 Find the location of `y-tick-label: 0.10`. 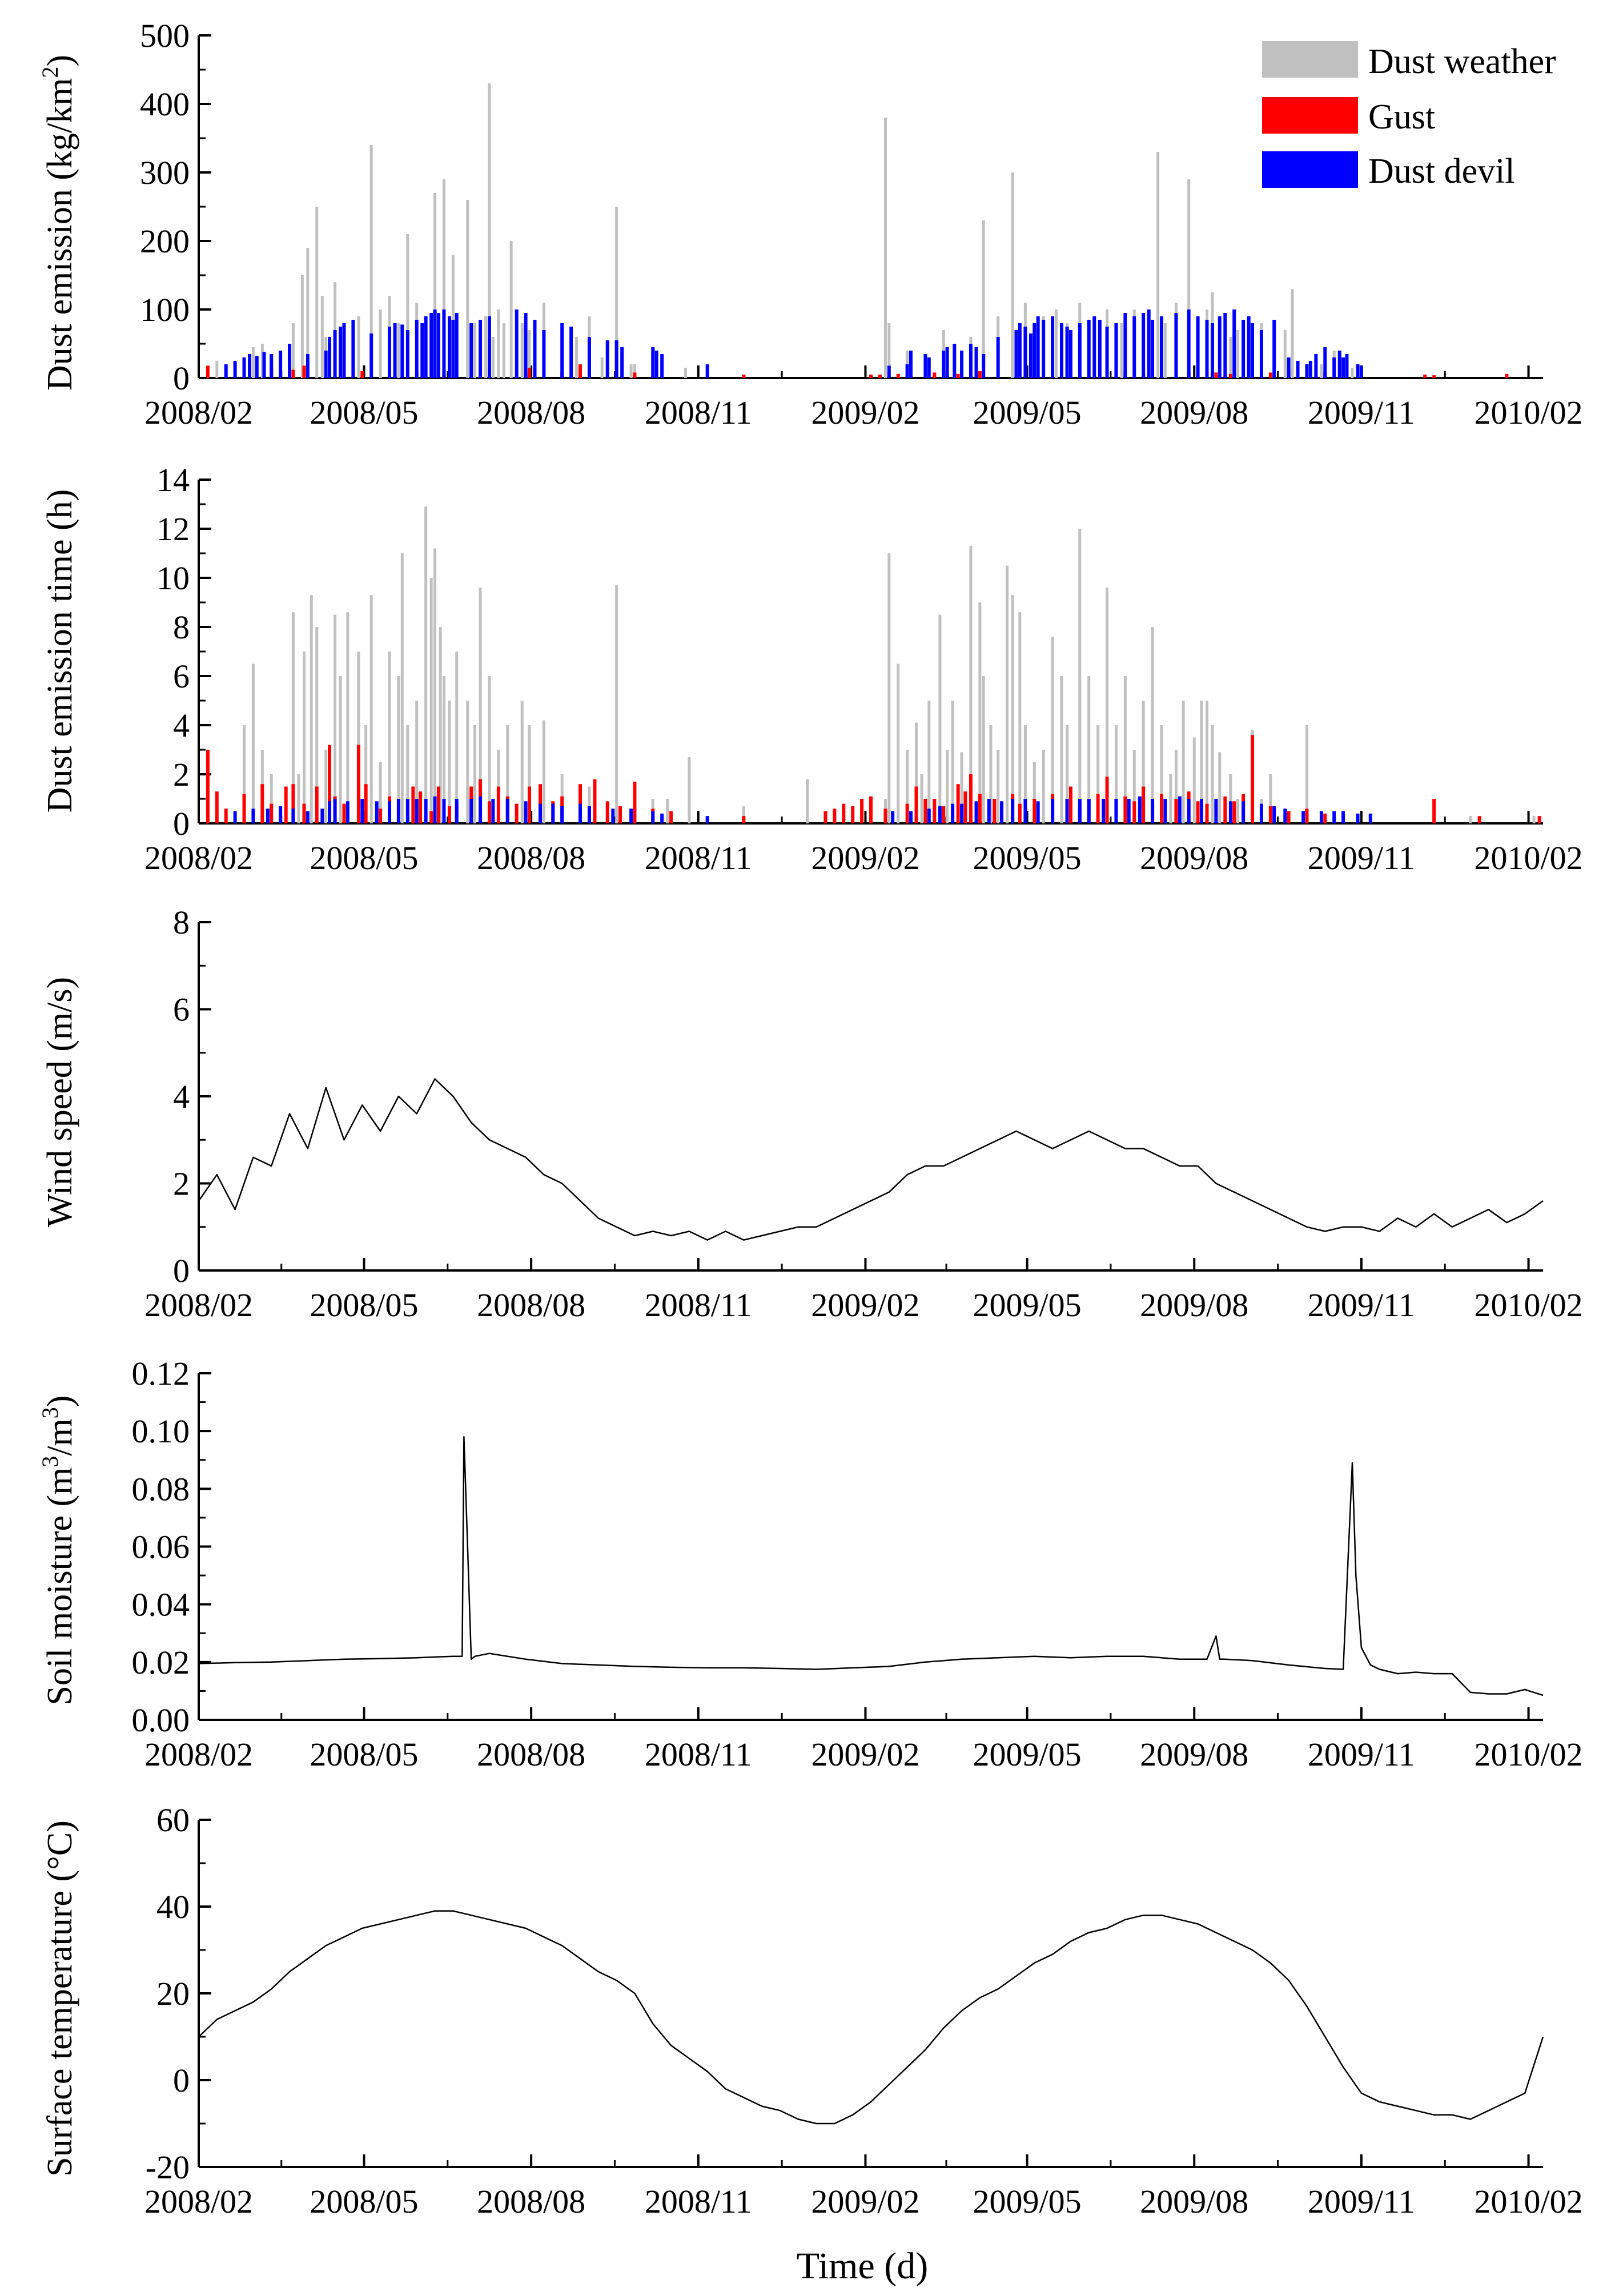

y-tick-label: 0.10 is located at coordinates (161, 1431).